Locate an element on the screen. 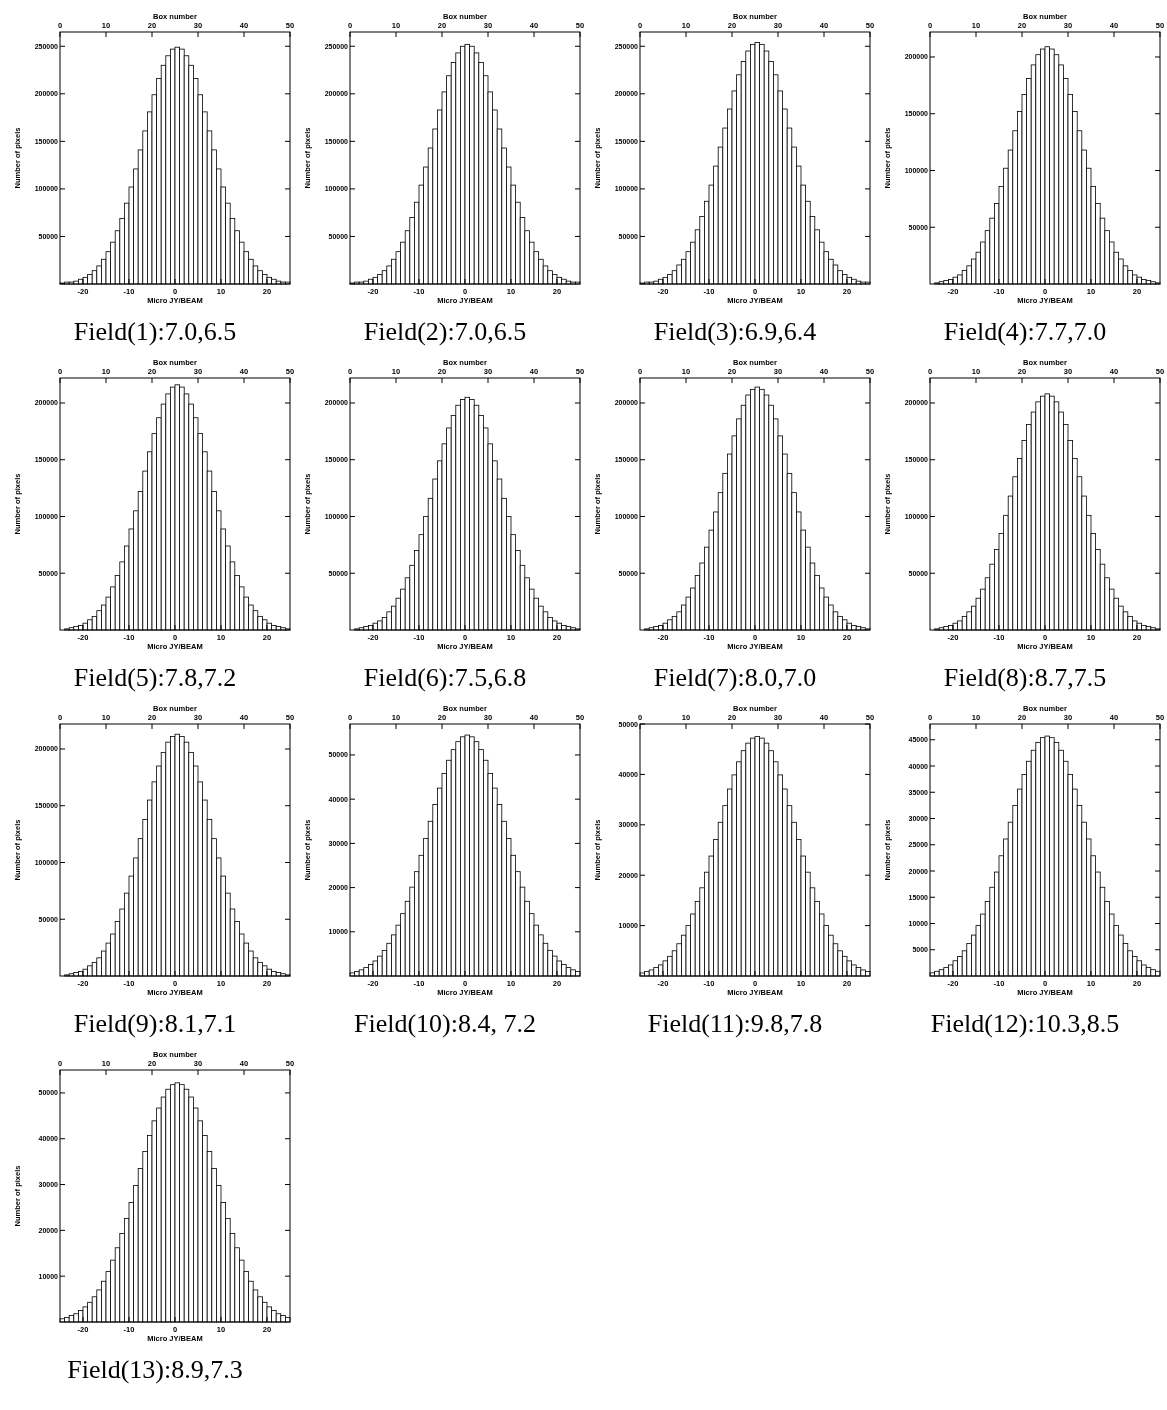 The height and width of the screenshot is (1410, 1167). text: Field(1):7.0,6.5 is located at coordinates (155, 331).